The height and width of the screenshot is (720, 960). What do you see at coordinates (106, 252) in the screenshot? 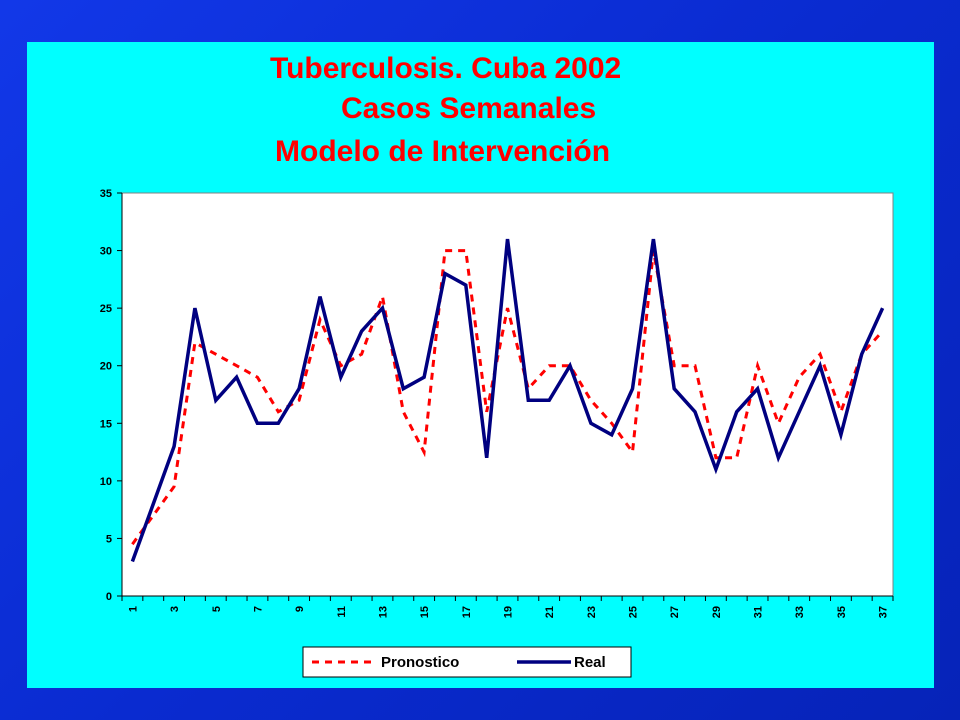
I see `y-tick-label: 30` at bounding box center [106, 252].